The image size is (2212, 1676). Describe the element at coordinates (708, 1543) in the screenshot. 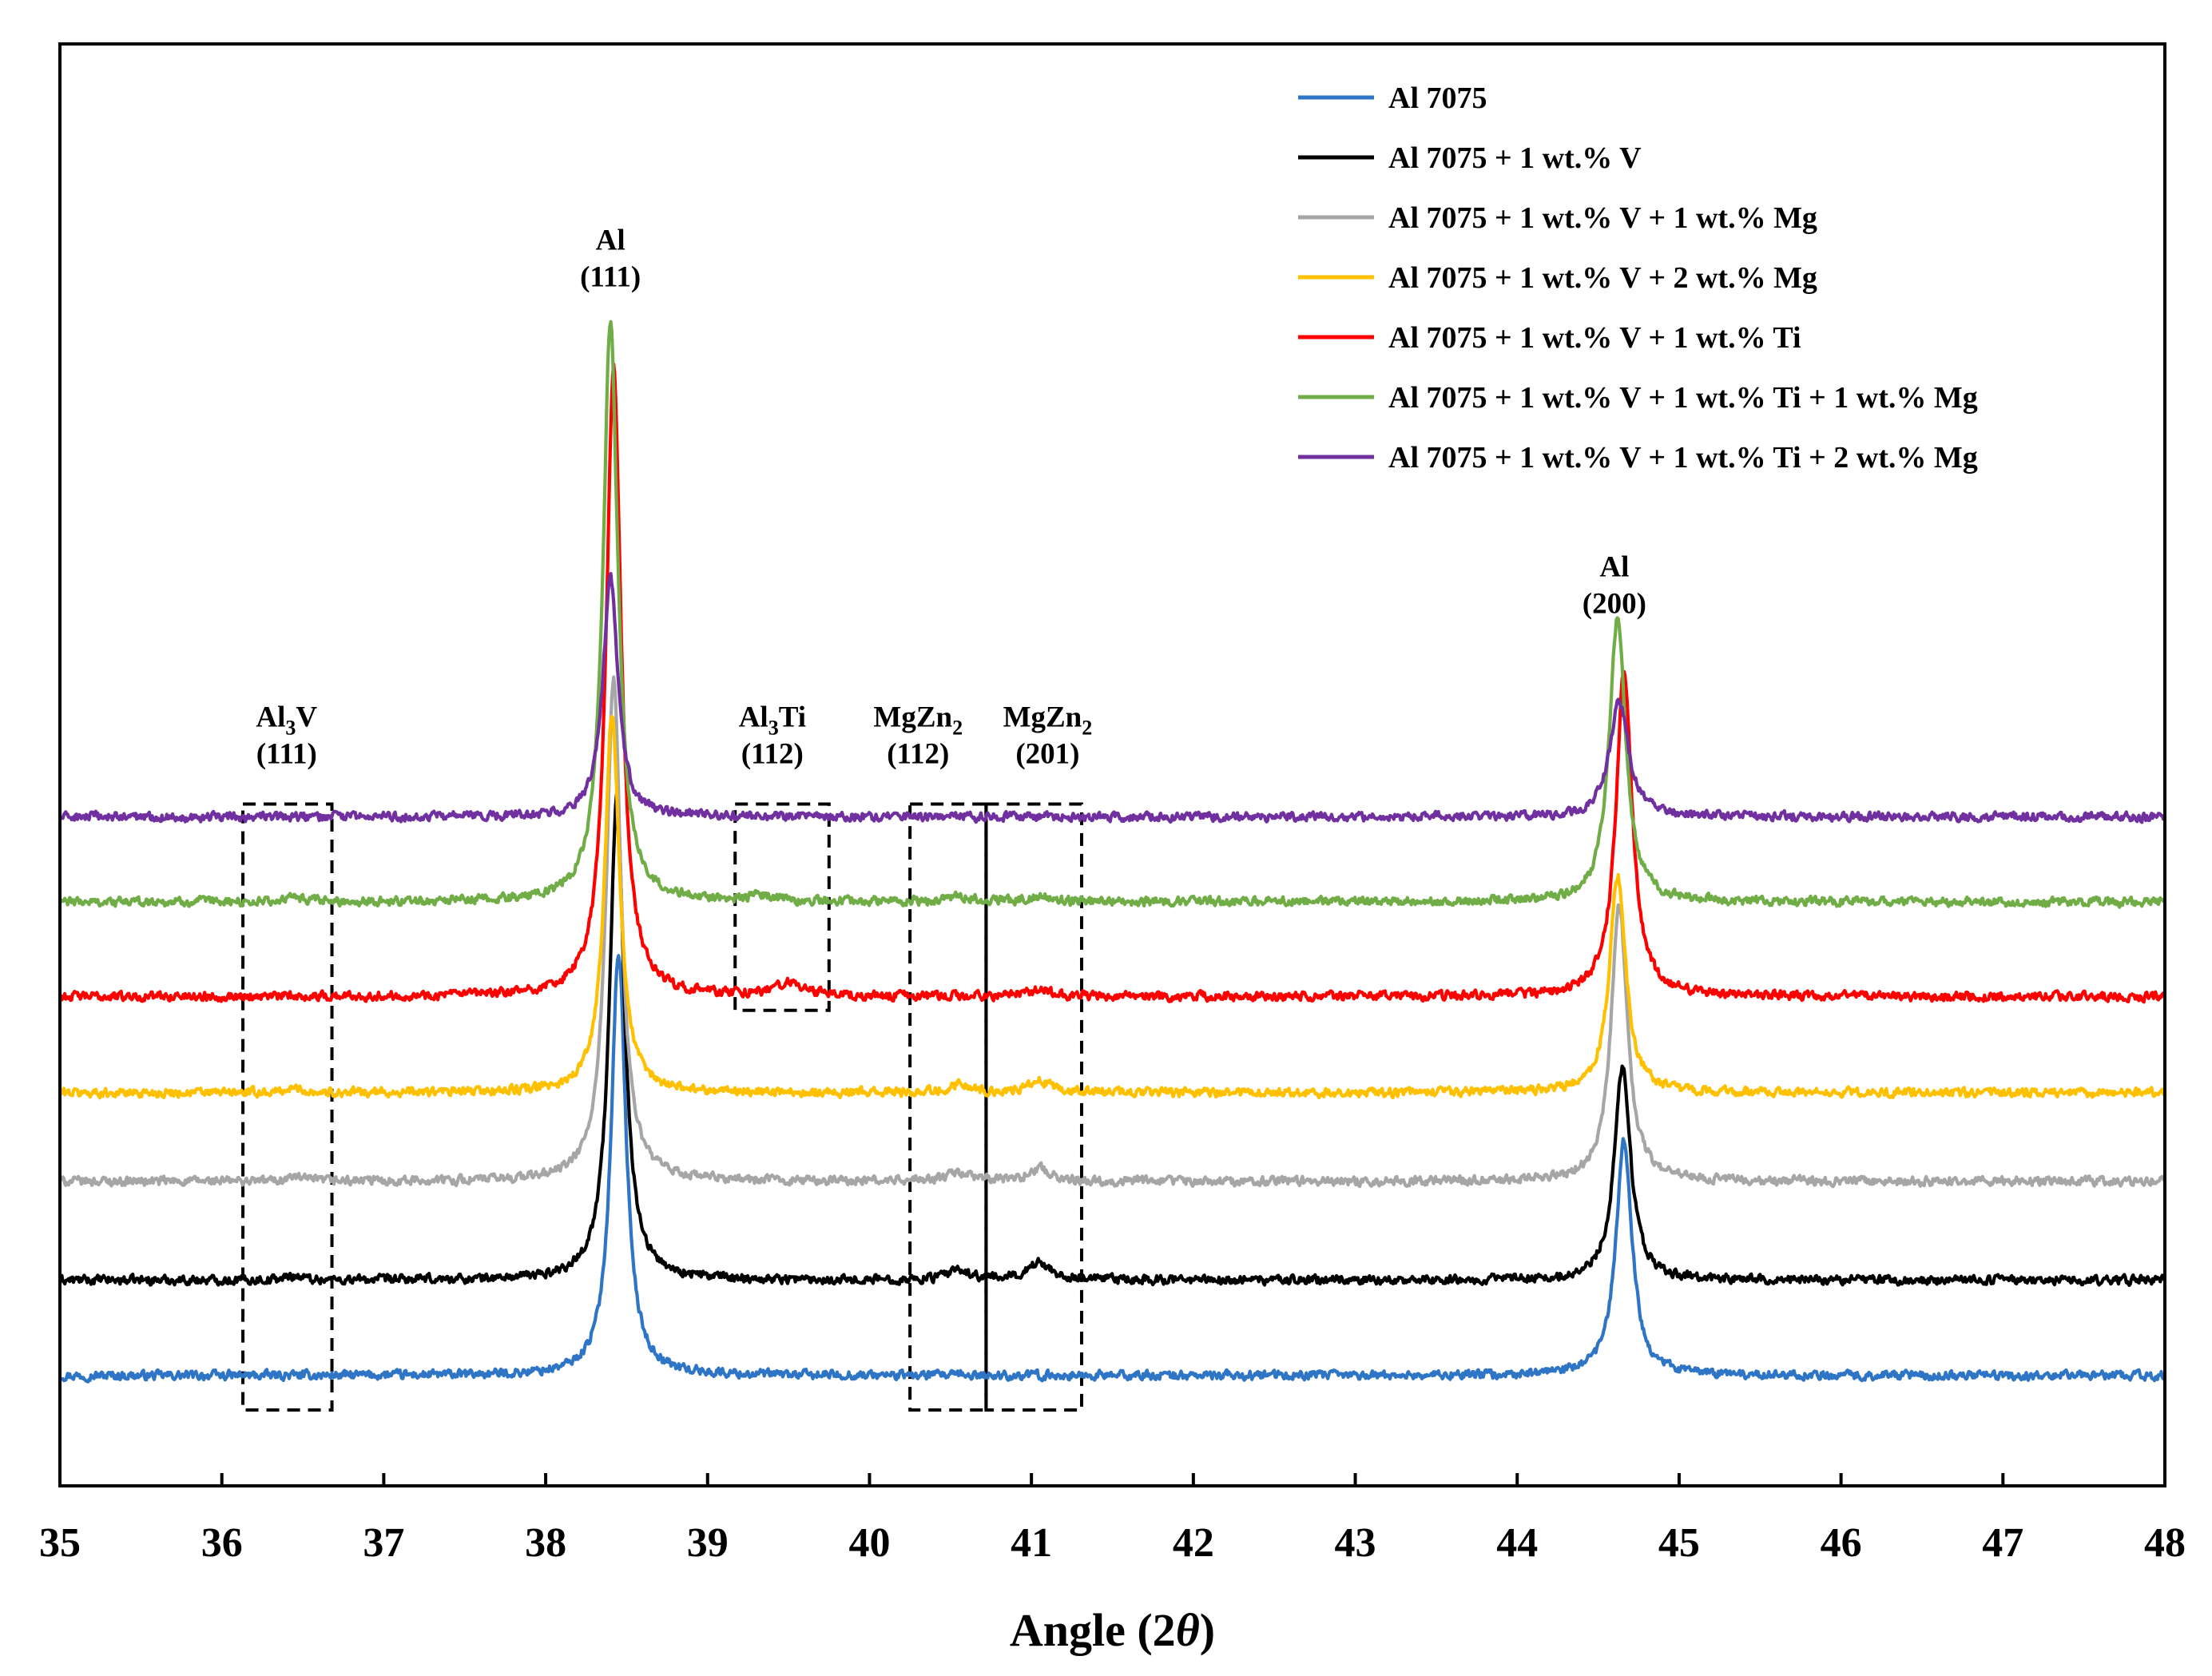

I see `x-tick-label: 39` at that location.